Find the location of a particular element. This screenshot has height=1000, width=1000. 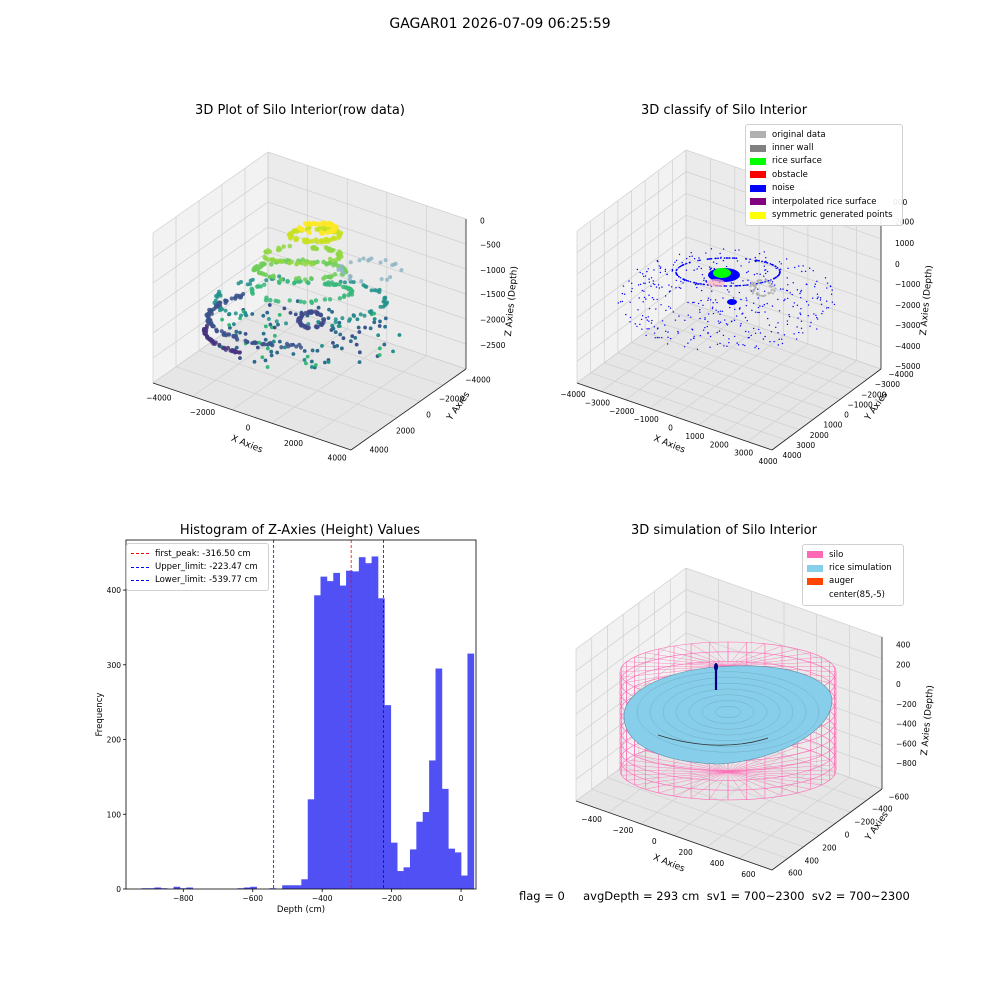

legend-swatch is located at coordinates (758, 188).